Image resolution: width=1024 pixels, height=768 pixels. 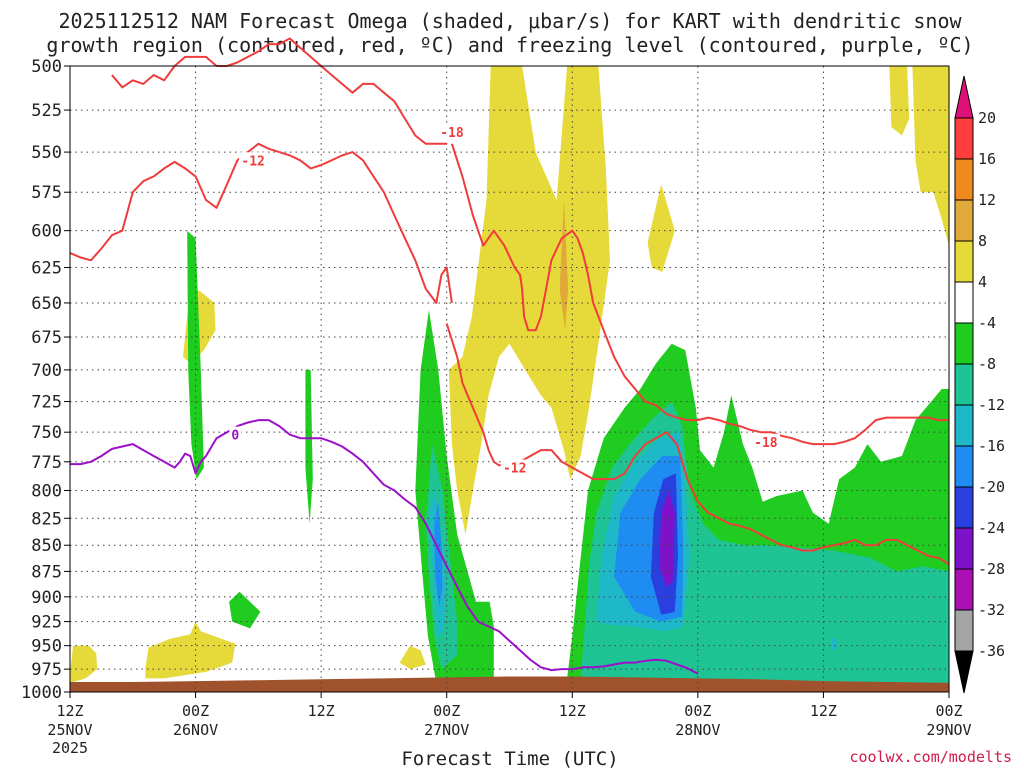 What do you see at coordinates (948, 730) in the screenshot?
I see `x-tick-date-84: 29NOV` at bounding box center [948, 730].